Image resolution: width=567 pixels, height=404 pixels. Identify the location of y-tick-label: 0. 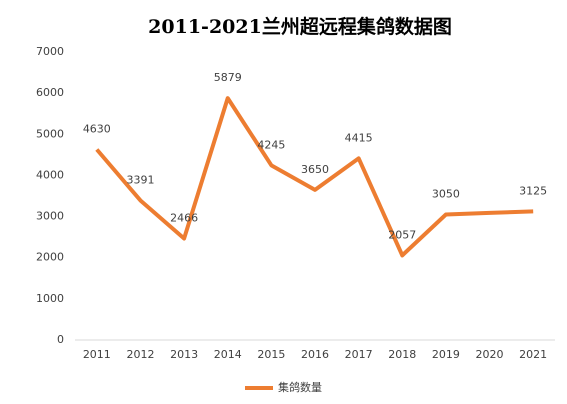
(60, 339).